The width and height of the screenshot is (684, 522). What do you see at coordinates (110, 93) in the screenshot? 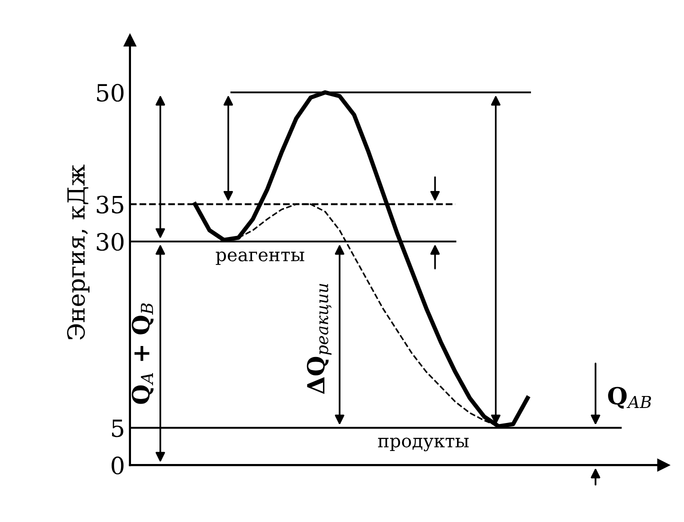
I see `y-tick-label: 50` at bounding box center [110, 93].